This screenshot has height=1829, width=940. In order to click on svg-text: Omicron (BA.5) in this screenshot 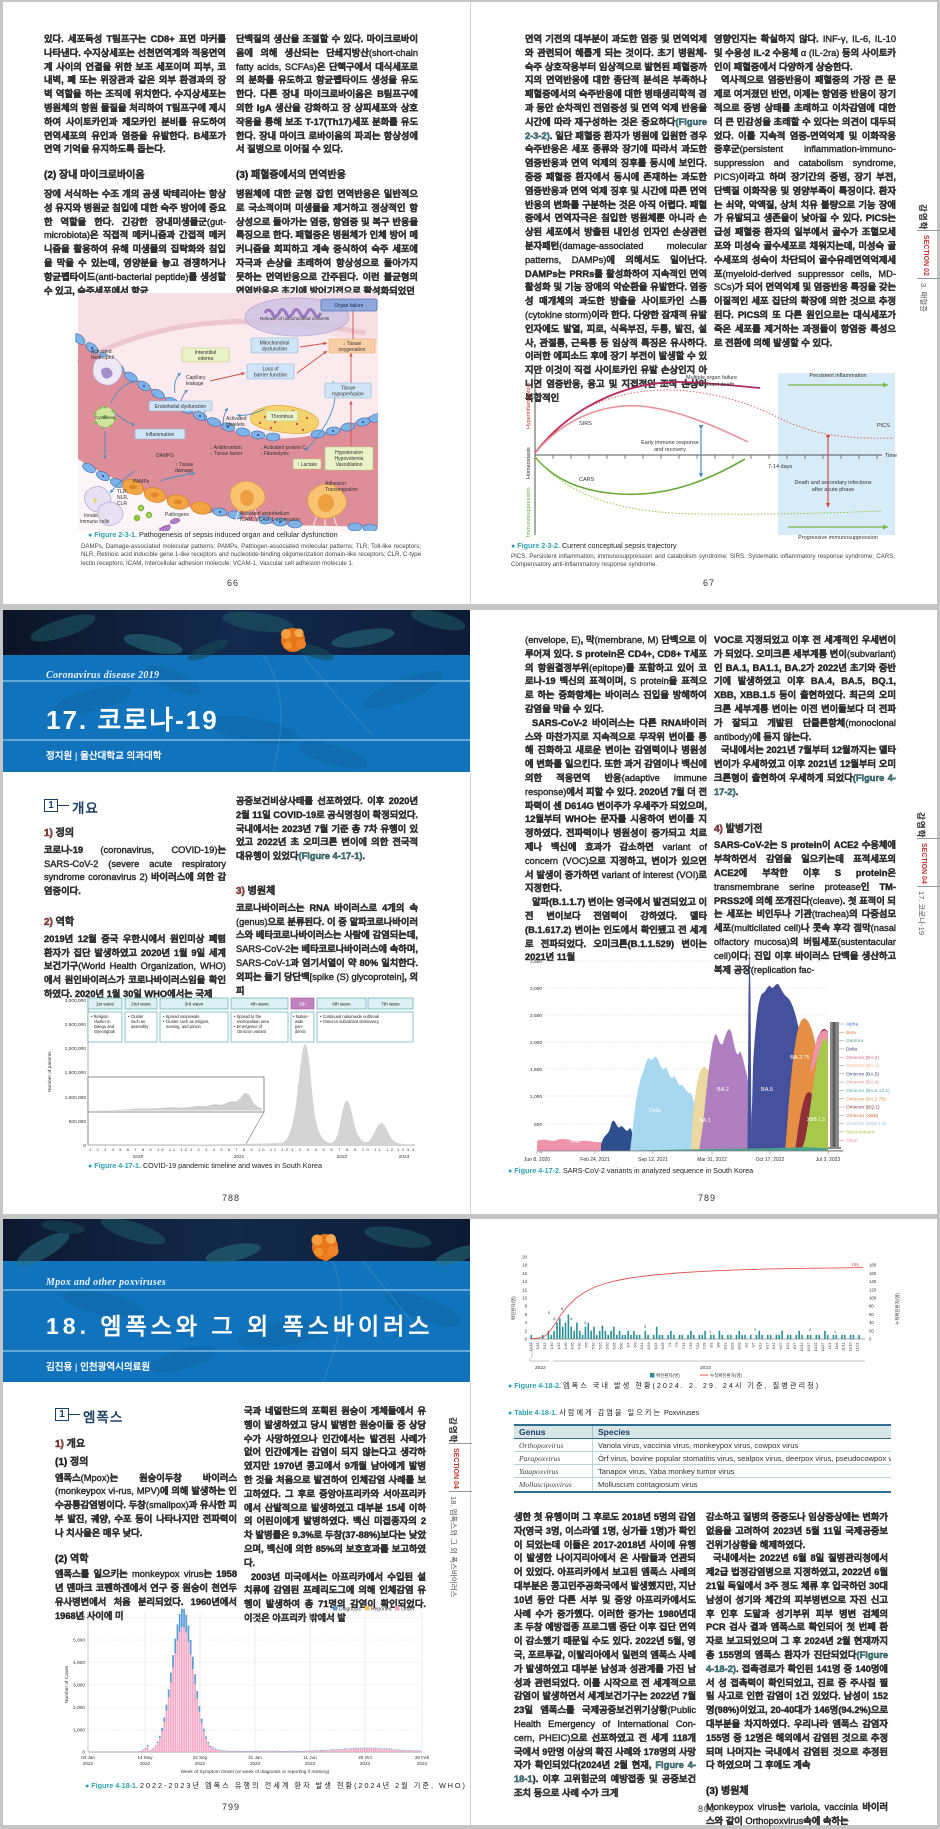, I will do `click(862, 1074)`.